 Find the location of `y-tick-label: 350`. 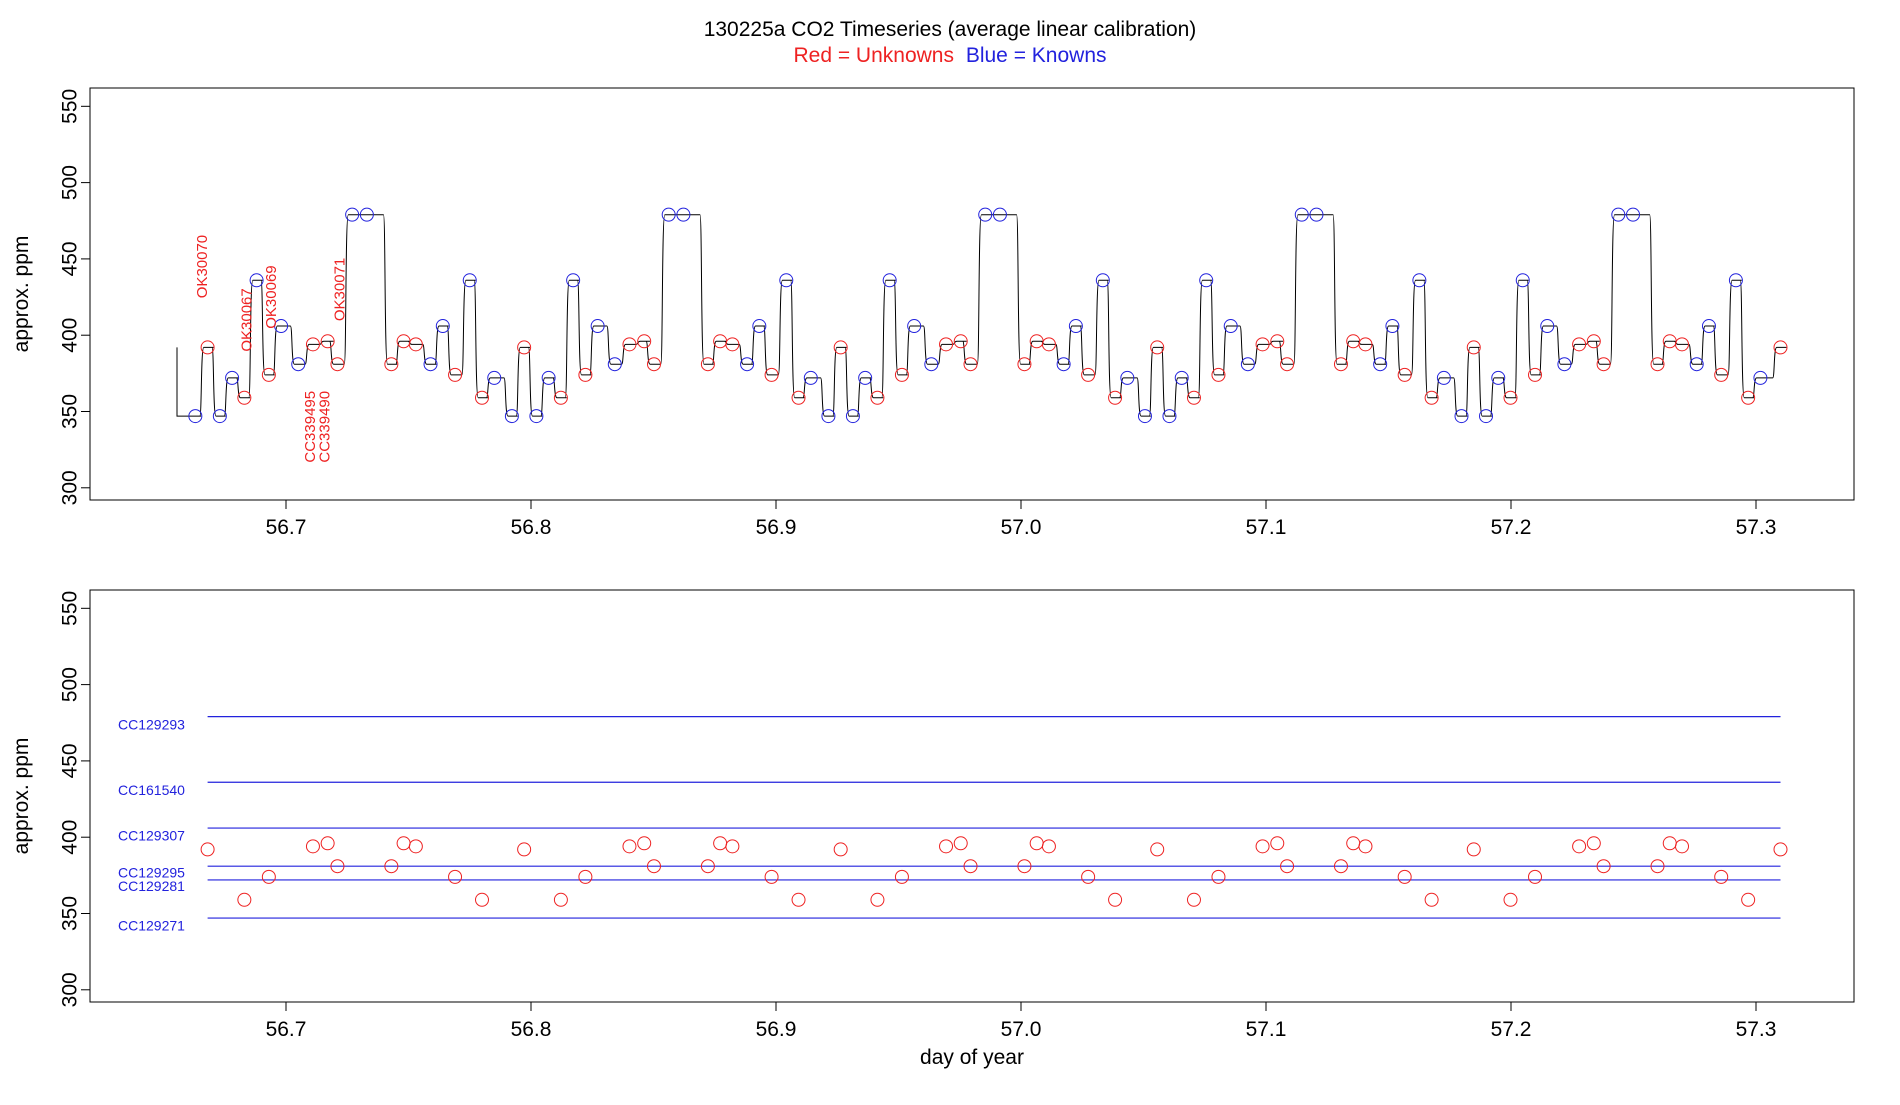

y-tick-label: 350 is located at coordinates (70, 913).